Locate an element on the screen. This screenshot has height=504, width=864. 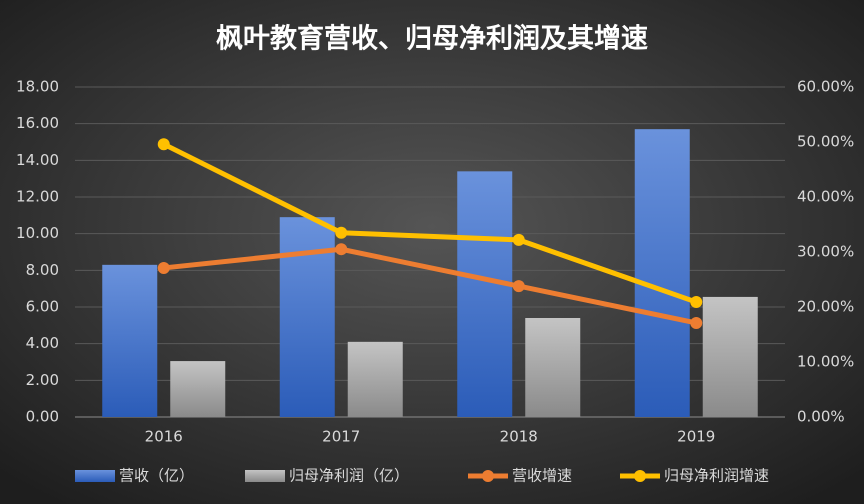
legend-label: 营收增速 is located at coordinates (542, 476).